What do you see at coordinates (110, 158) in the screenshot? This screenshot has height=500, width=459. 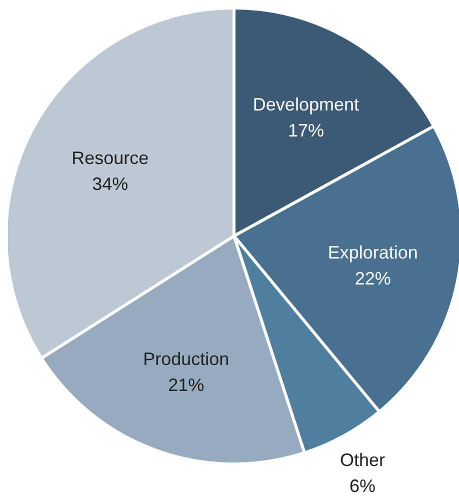 I see `slice-label: Resource` at bounding box center [110, 158].